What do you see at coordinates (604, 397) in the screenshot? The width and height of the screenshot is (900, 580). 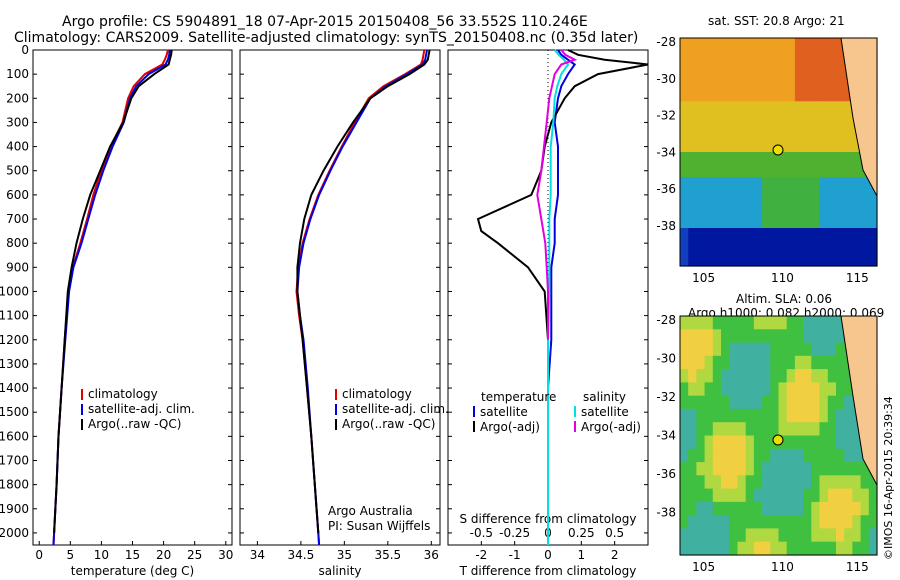 I see `legend-title: salinity` at bounding box center [604, 397].